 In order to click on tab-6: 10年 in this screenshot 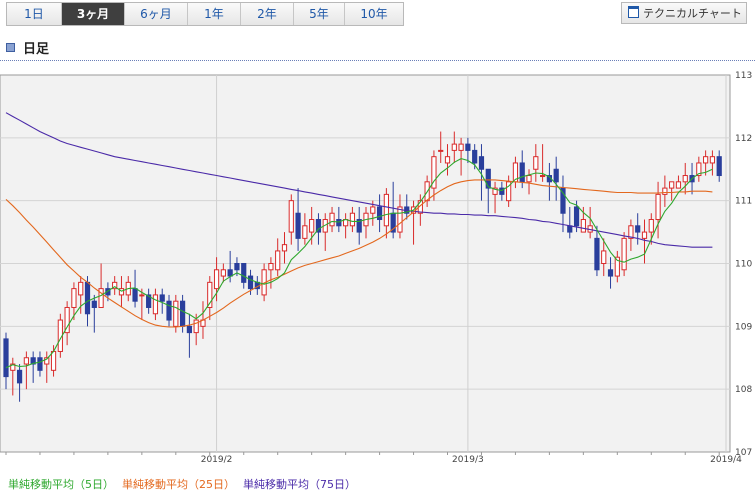, I will do `click(374, 14)`.